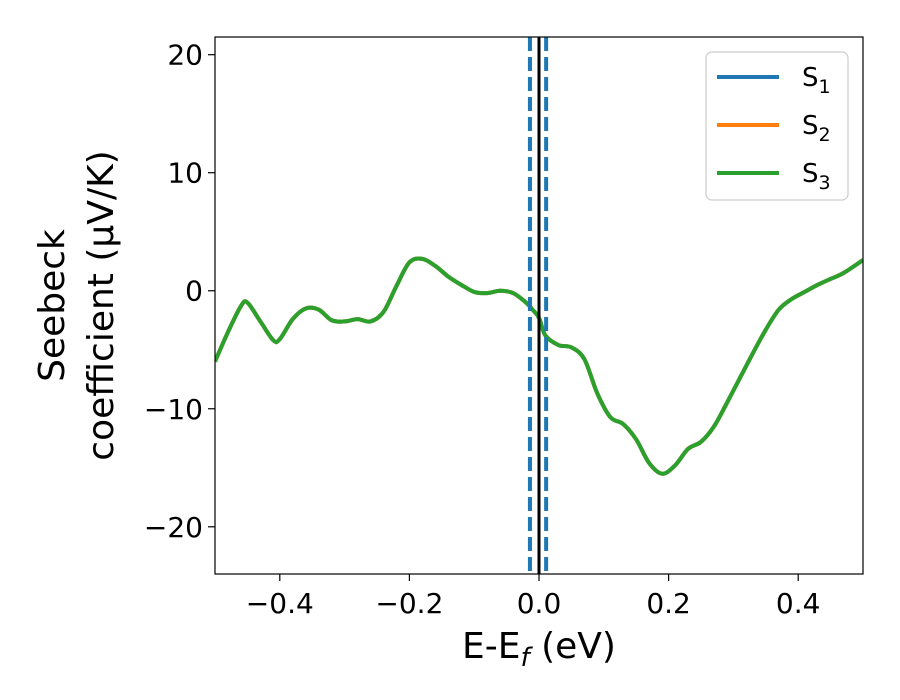 This screenshot has width=900, height=700. What do you see at coordinates (185, 55) in the screenshot?
I see `y-tick-label: 20` at bounding box center [185, 55].